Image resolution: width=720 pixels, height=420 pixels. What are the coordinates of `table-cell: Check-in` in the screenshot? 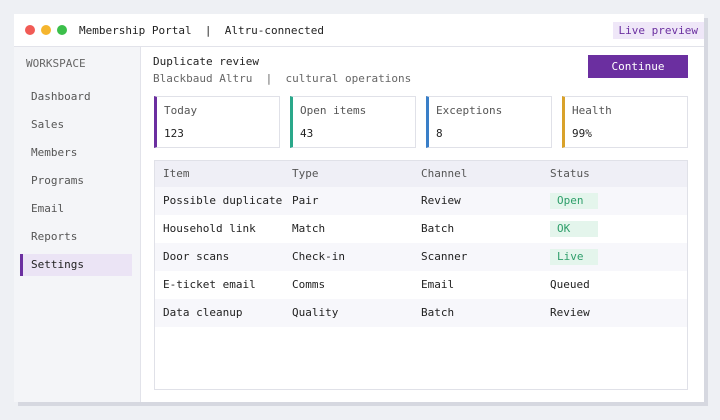 It's located at (318, 256).